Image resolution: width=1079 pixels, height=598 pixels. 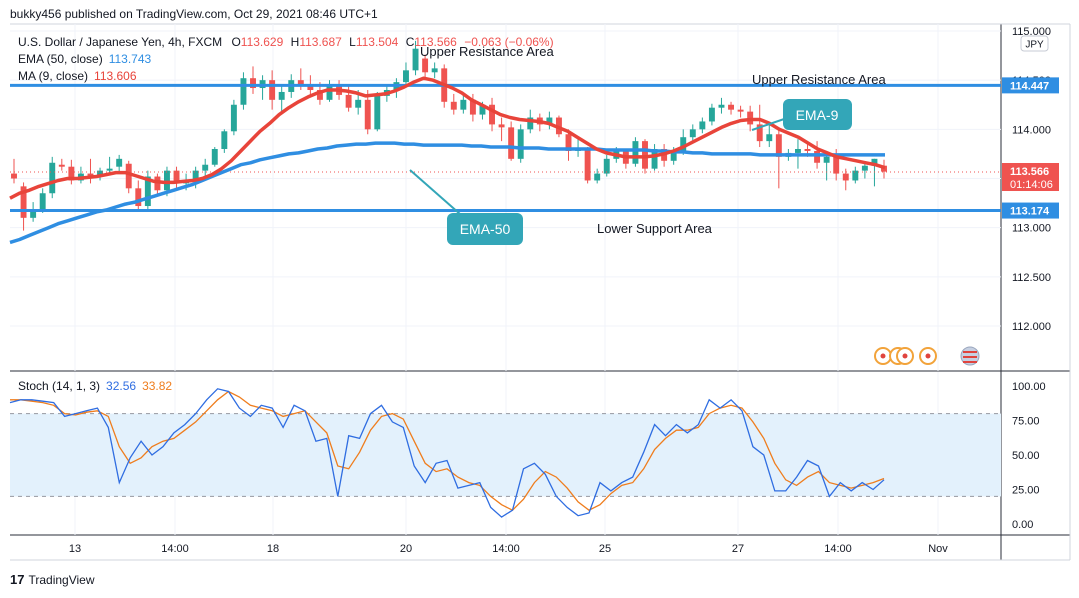 What do you see at coordinates (801, 115) in the screenshot?
I see `callout-ema9: EMA-9` at bounding box center [801, 115].